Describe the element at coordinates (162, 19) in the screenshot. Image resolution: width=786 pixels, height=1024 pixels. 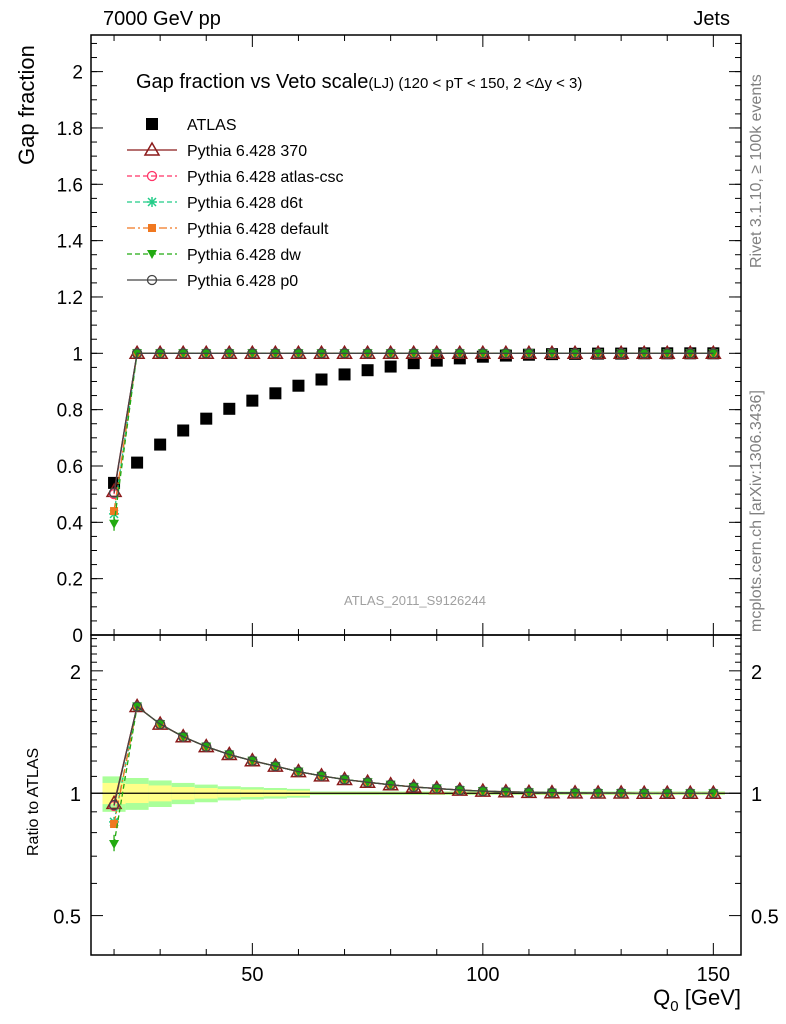
I see `header-left-label: 7000 GeV pp` at that location.